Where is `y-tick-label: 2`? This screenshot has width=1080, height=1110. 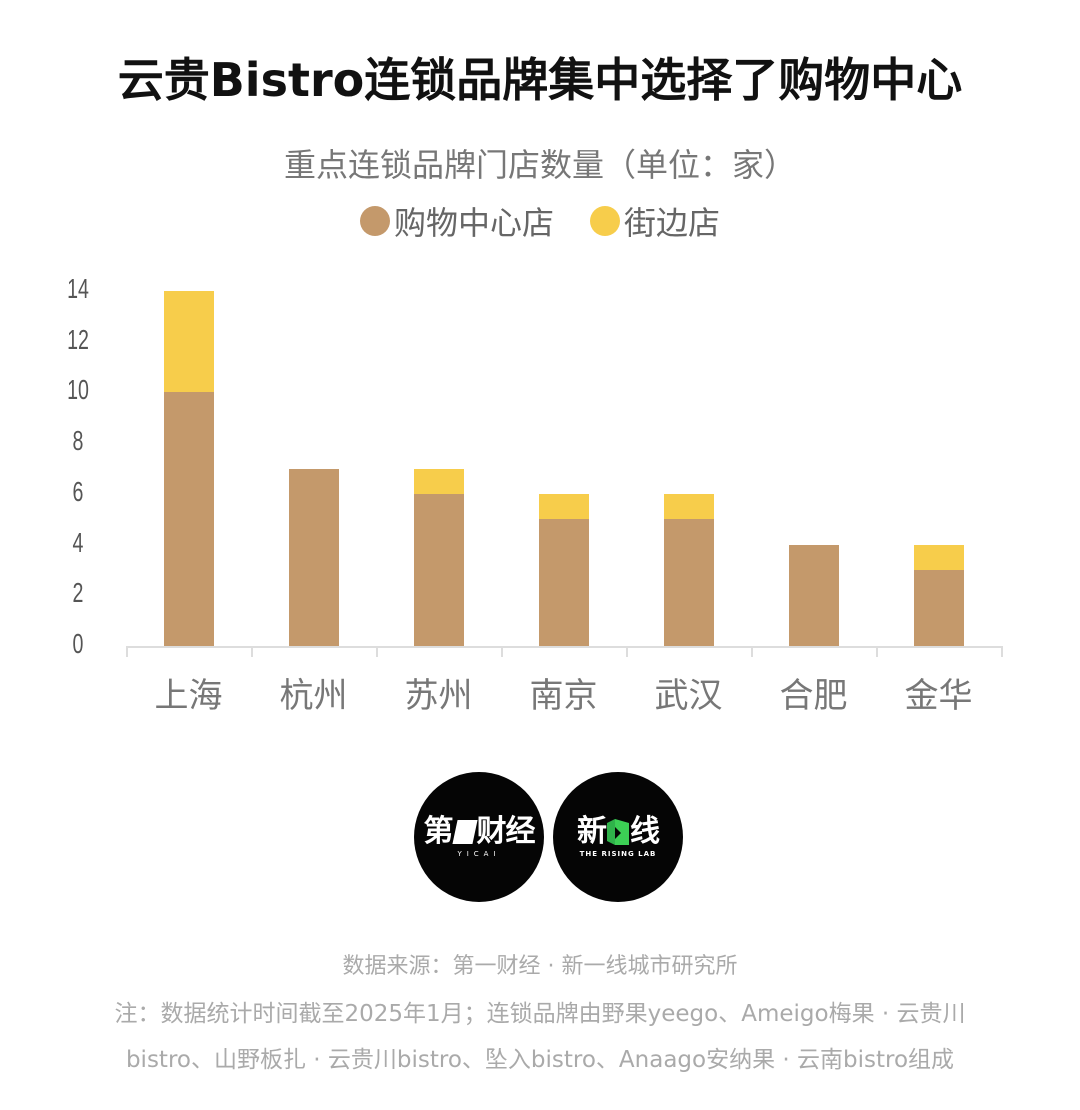 y-tick-label: 2 is located at coordinates (78, 593).